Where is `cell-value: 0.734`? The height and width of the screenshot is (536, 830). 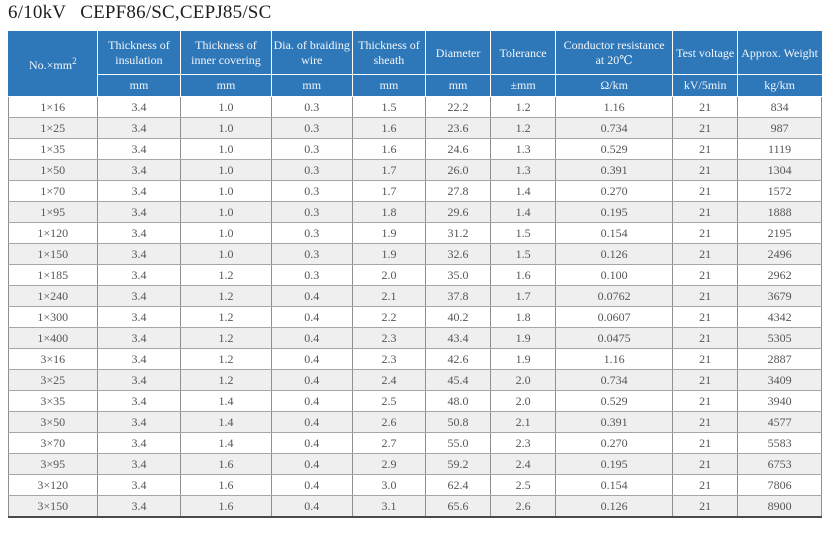
cell-value: 0.734 is located at coordinates (614, 380).